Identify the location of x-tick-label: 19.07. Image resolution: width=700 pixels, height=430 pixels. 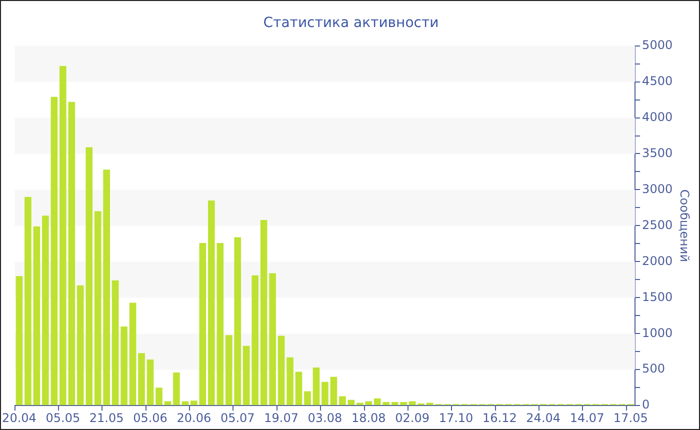
(281, 417).